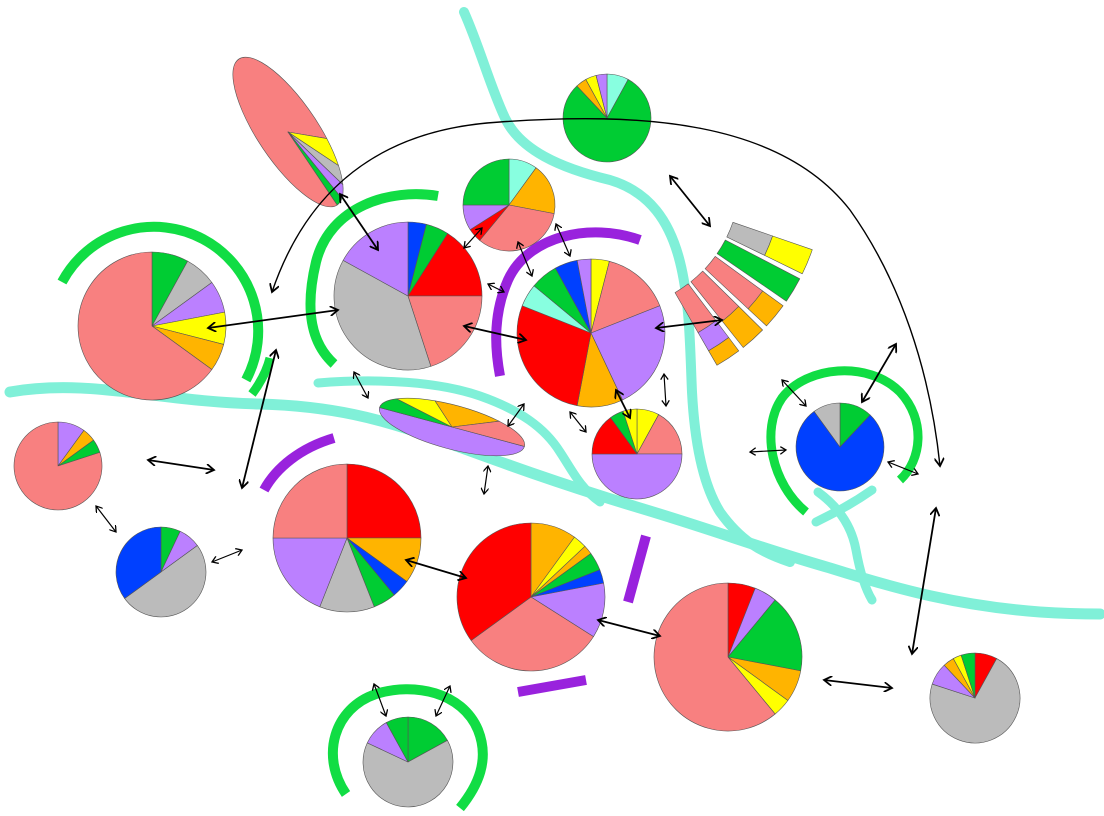 This screenshot has height=816, width=1104. Describe the element at coordinates (496, 288) in the screenshot. I see `link-short-upper-center` at that location.